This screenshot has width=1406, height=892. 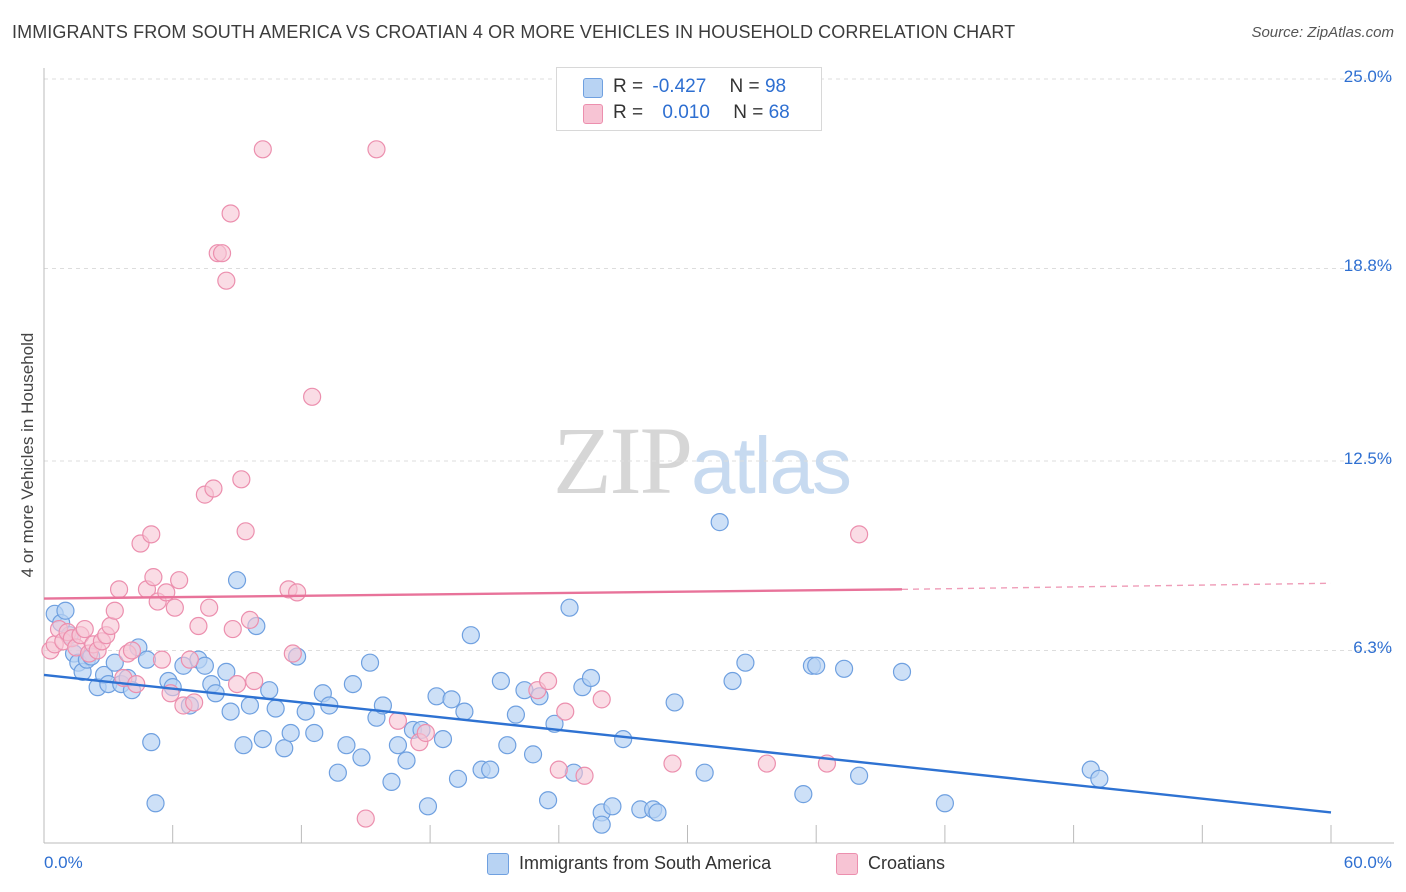 I want to click on x-tick-max: 60.0%, so click(x=1367, y=862).